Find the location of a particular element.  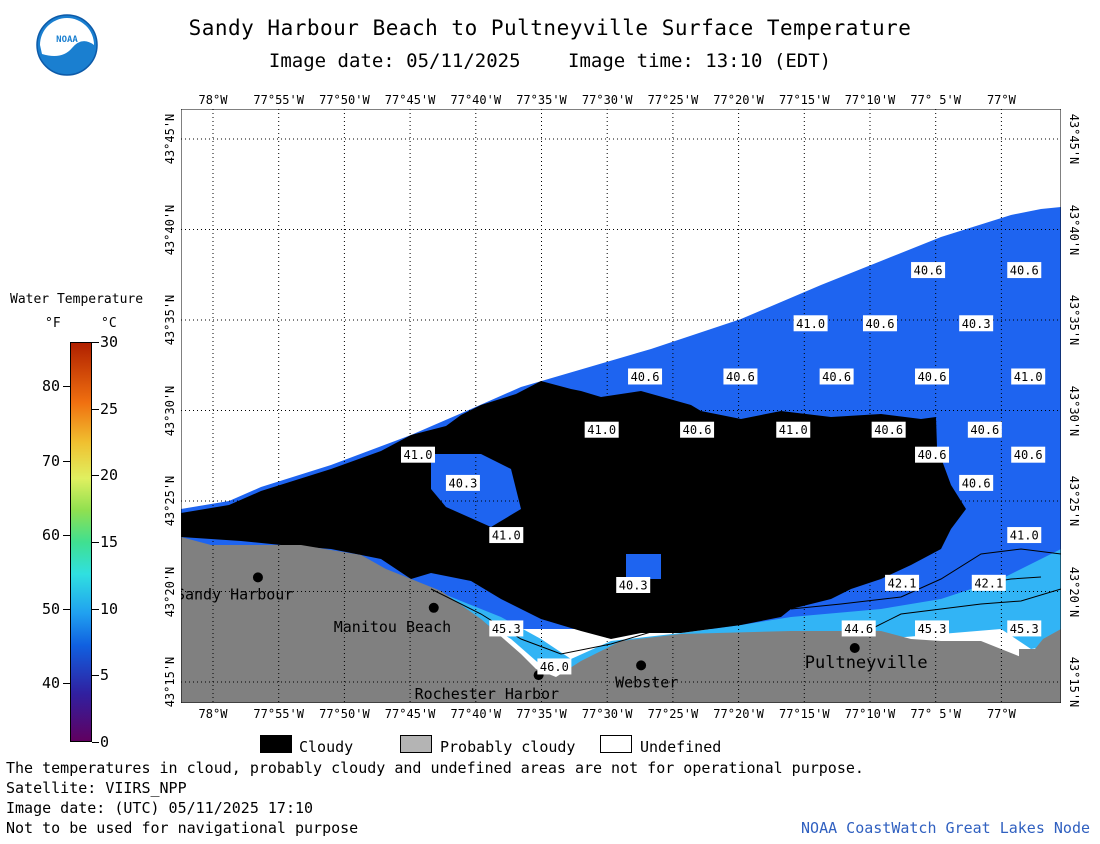

celsius-tick: 5 is located at coordinates (105, 675).